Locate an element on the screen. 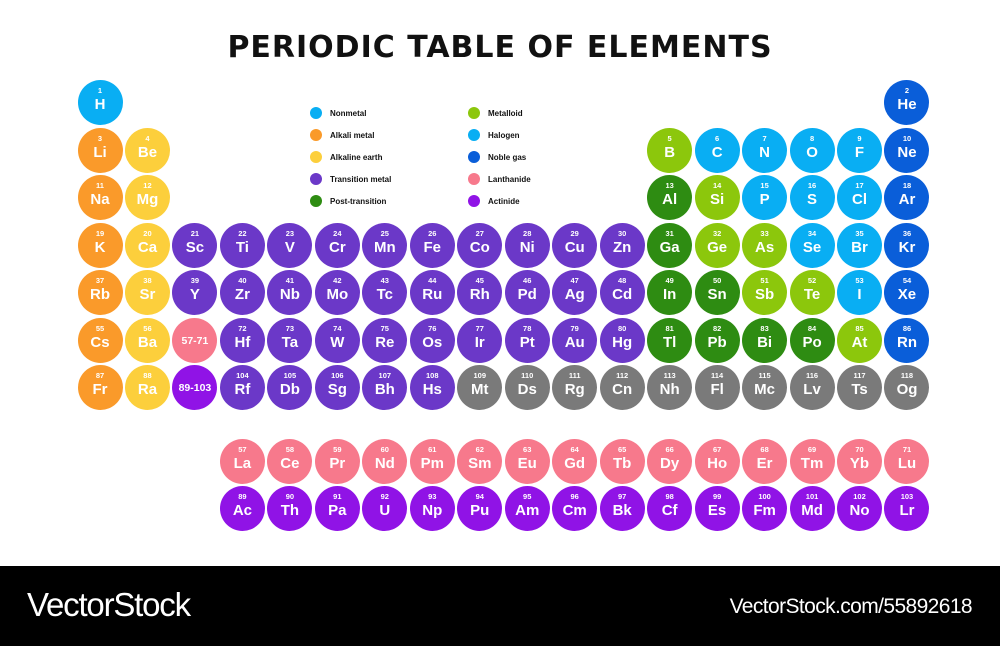  element-Am: 95 Am is located at coordinates (527, 508).